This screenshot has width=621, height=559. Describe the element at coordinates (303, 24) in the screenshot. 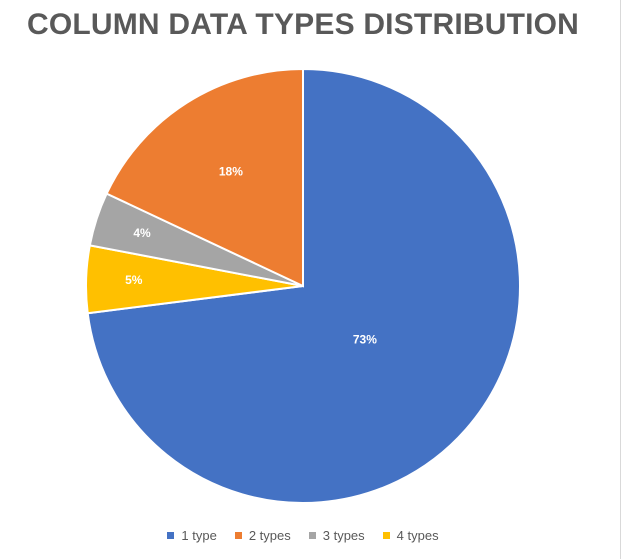

I see `chart-title: COLUMN DATA TYPES DISTRIBUTION` at that location.